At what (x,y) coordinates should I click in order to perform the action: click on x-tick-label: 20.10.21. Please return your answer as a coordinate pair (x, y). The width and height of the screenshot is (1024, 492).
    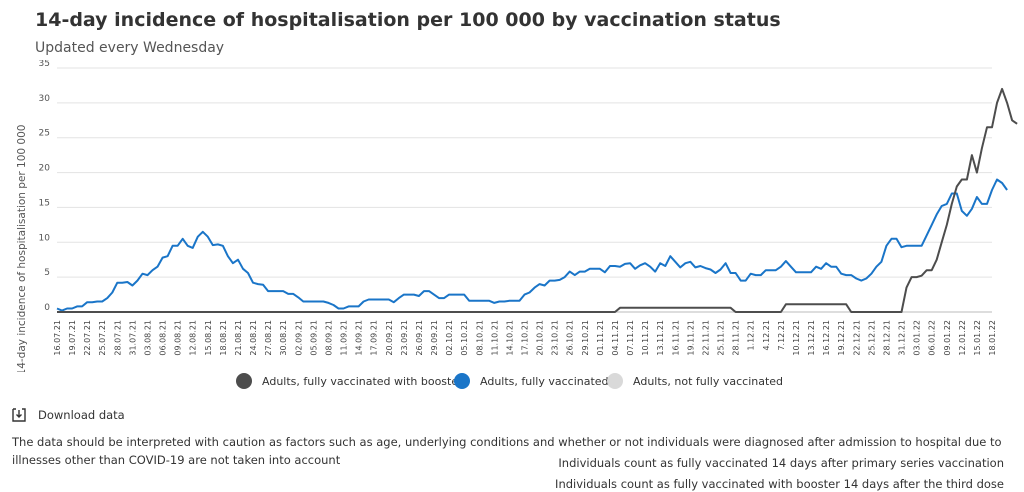
    Looking at the image, I should click on (540, 338).